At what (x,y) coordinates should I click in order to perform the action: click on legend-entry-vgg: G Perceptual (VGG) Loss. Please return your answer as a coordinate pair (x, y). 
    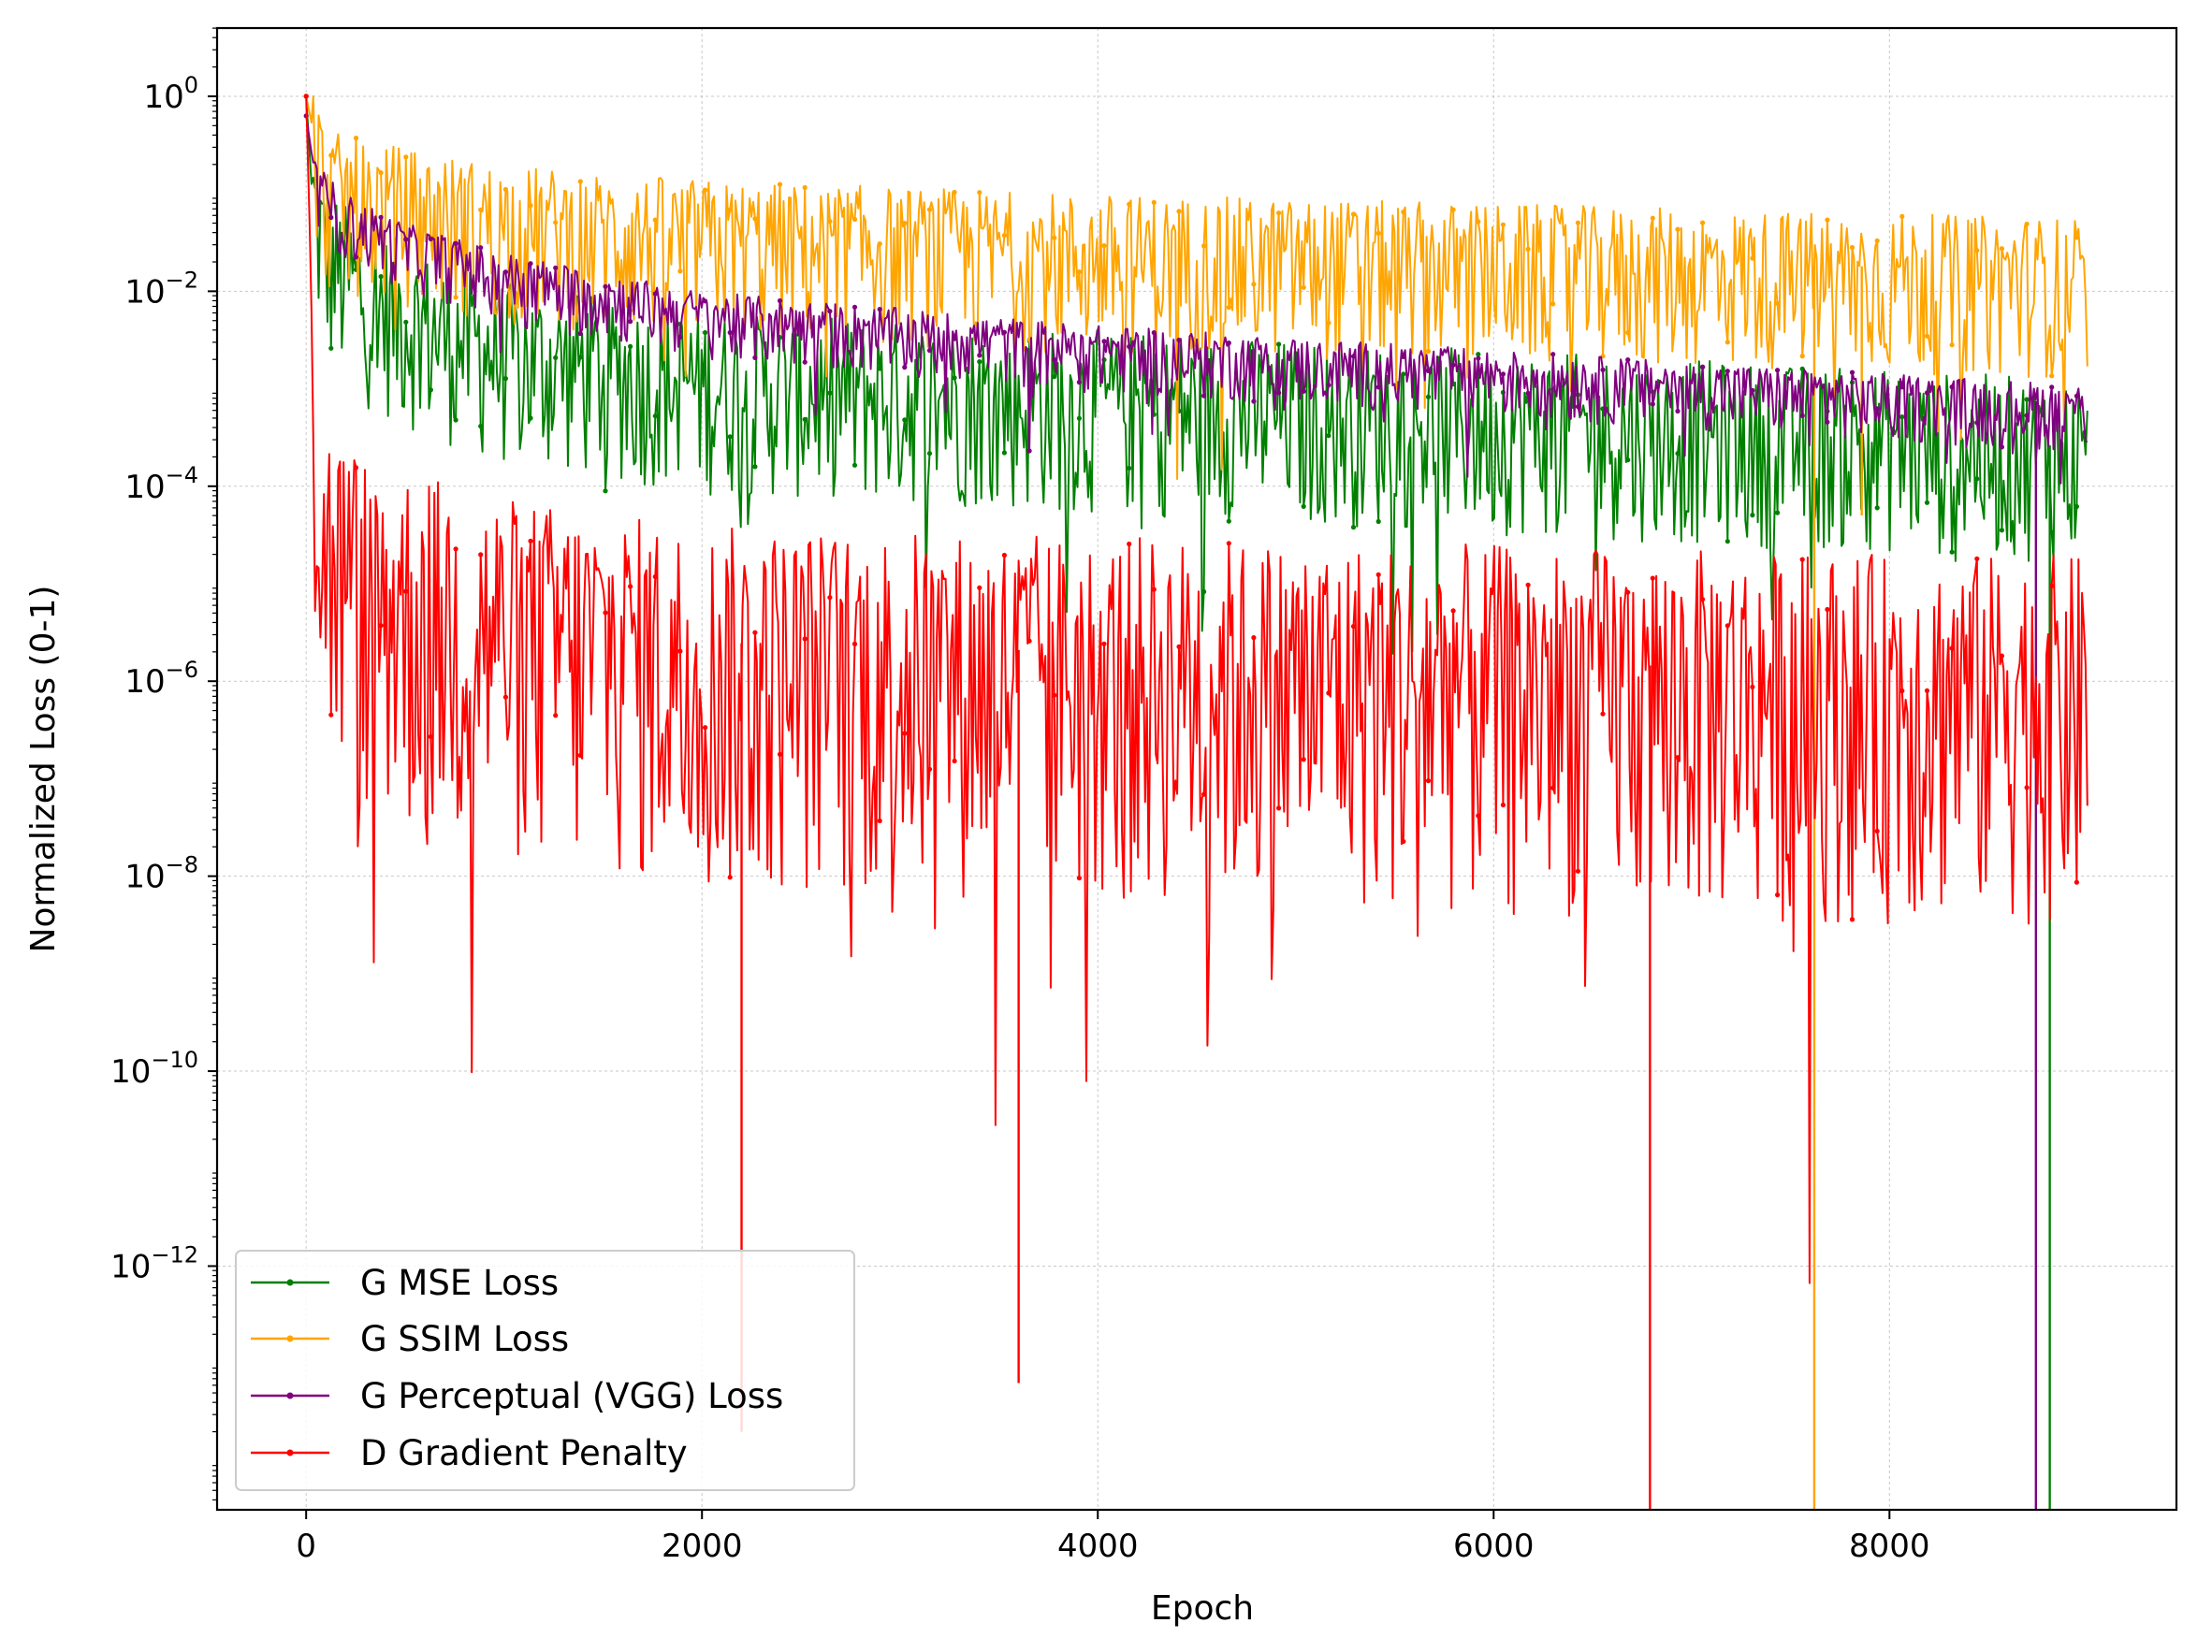
    Looking at the image, I should click on (517, 1396).